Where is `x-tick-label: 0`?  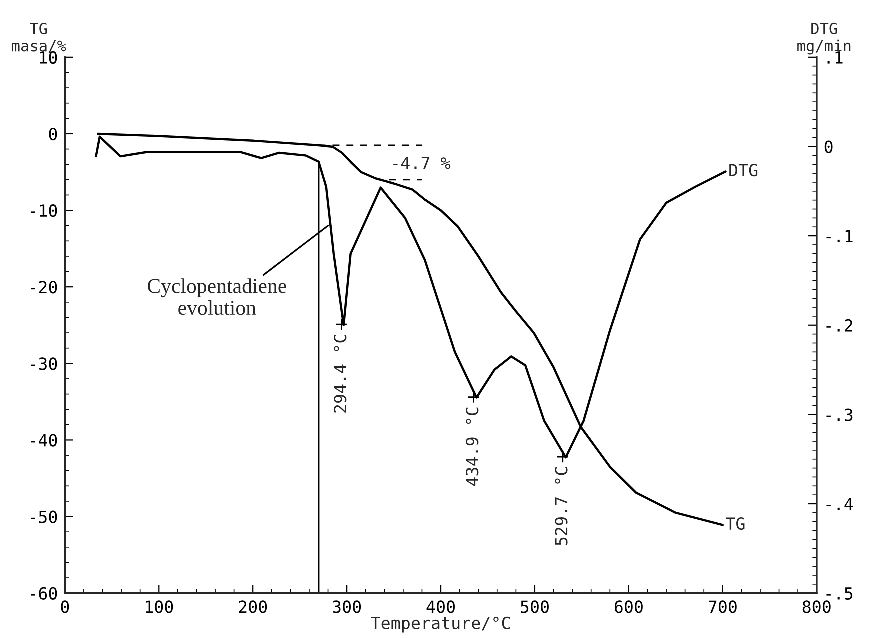
x-tick-label: 0 is located at coordinates (65, 607).